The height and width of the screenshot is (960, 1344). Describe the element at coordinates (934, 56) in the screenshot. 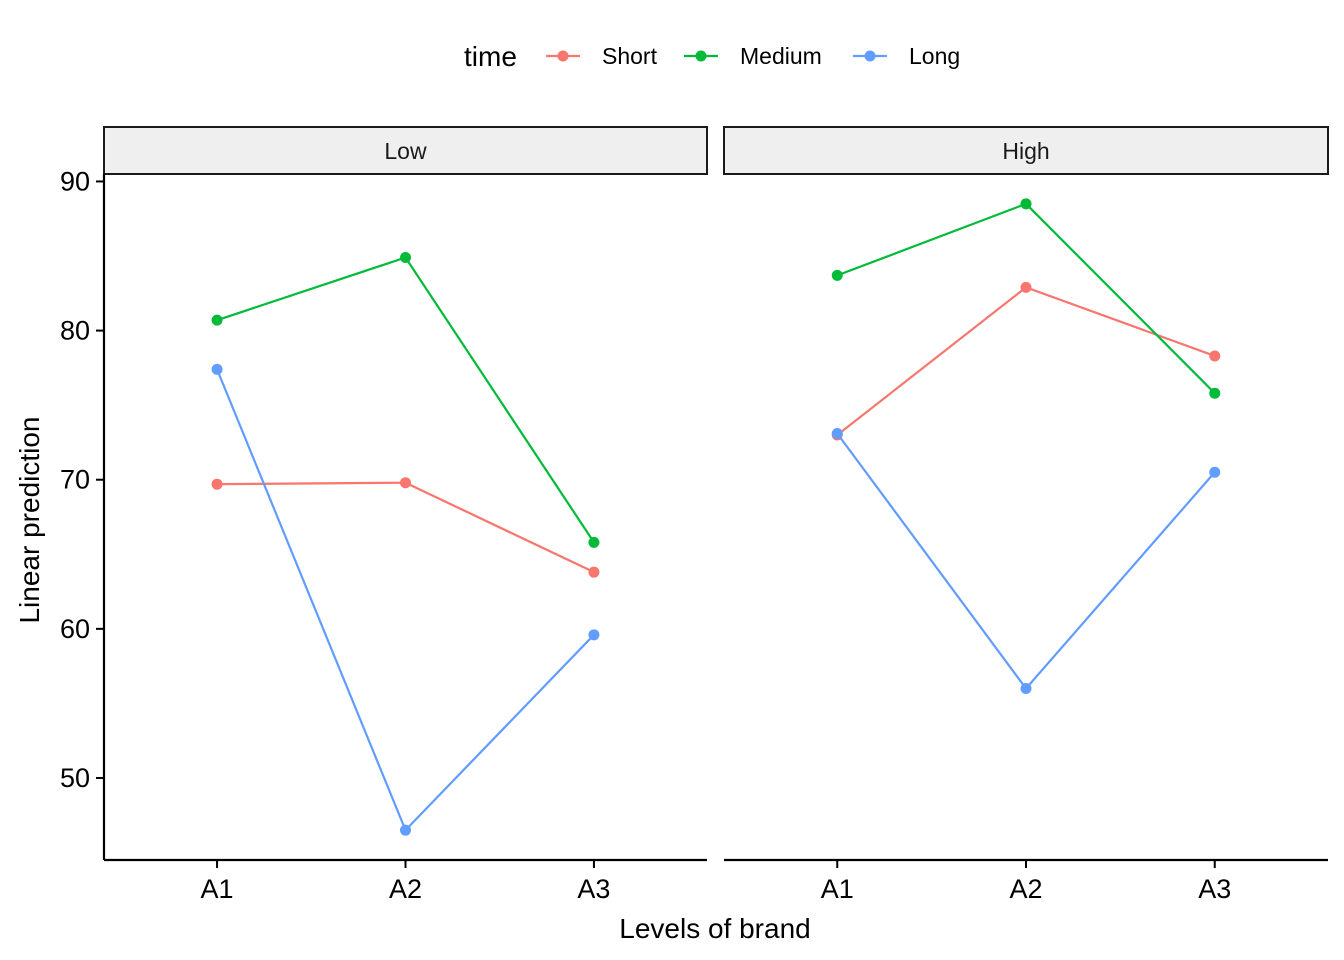

I see `legend-label: Long` at that location.